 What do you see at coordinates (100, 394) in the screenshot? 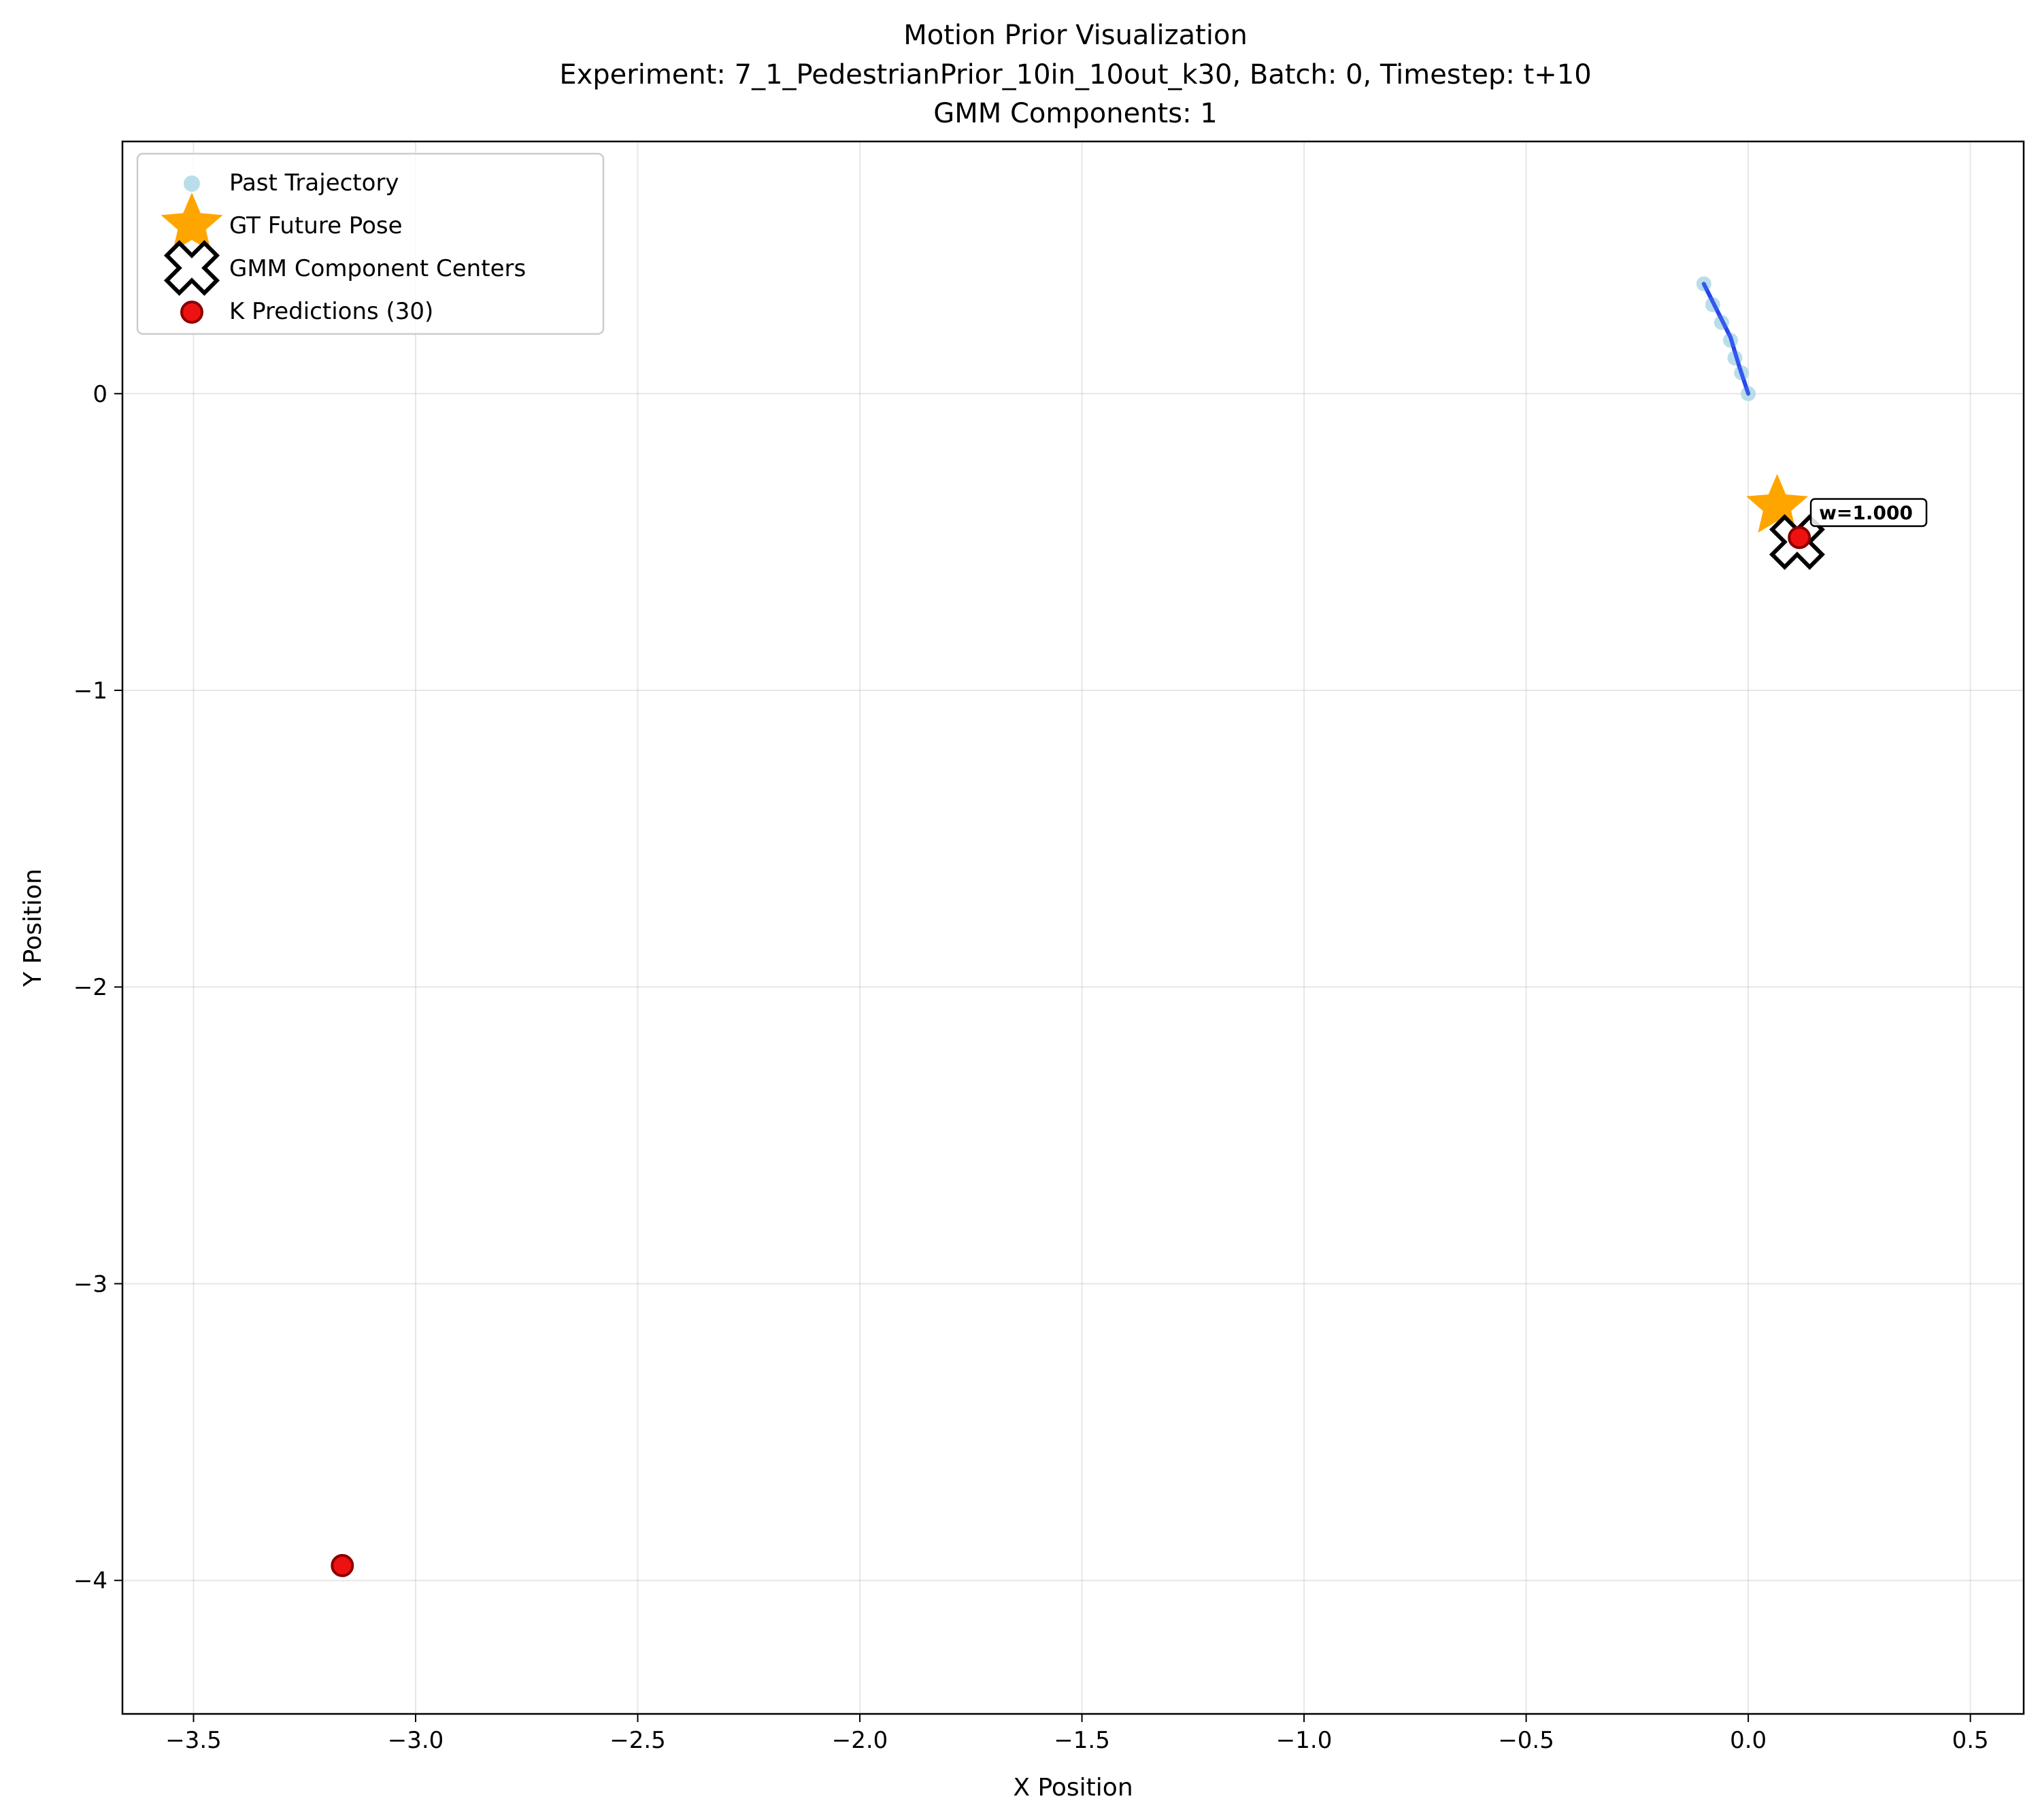
I see `y-tick-label: 0` at bounding box center [100, 394].